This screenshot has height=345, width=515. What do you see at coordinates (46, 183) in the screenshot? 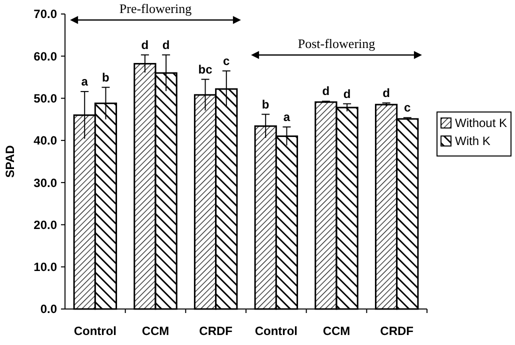
I see `y-tick-label: 30.0` at bounding box center [46, 183].